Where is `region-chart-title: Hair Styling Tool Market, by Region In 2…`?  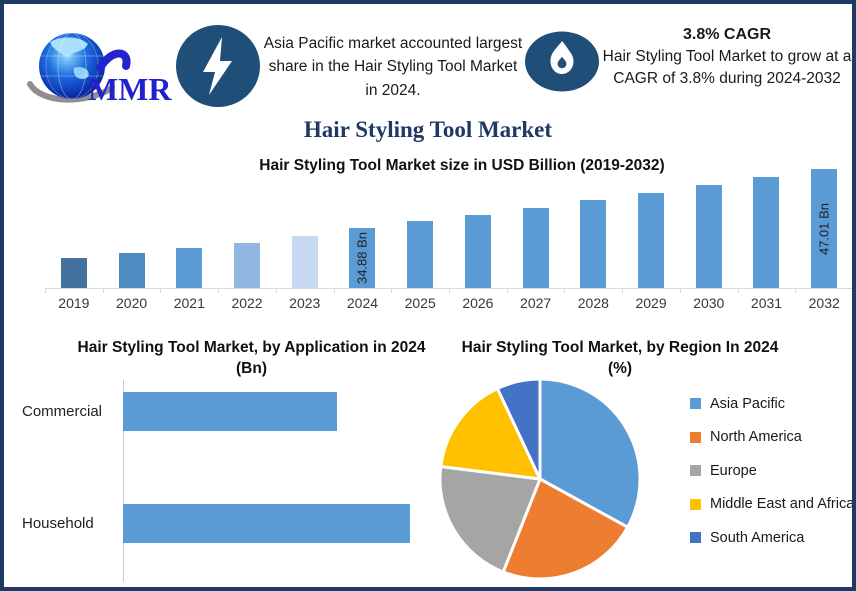
region-chart-title: Hair Styling Tool Market, by Region In 2… is located at coordinates (620, 358).